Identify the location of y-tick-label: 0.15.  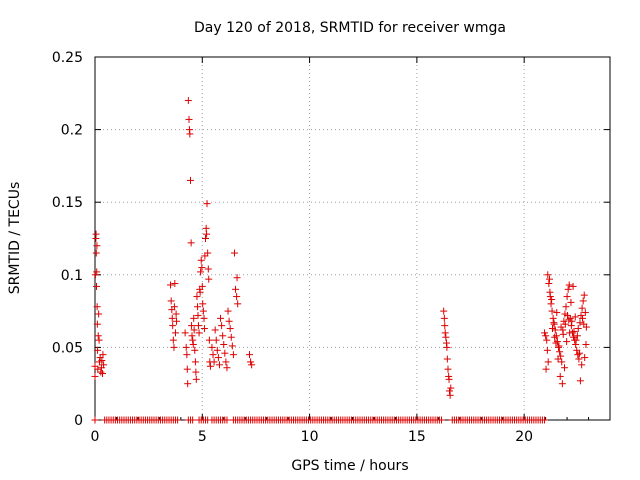
(67, 203).